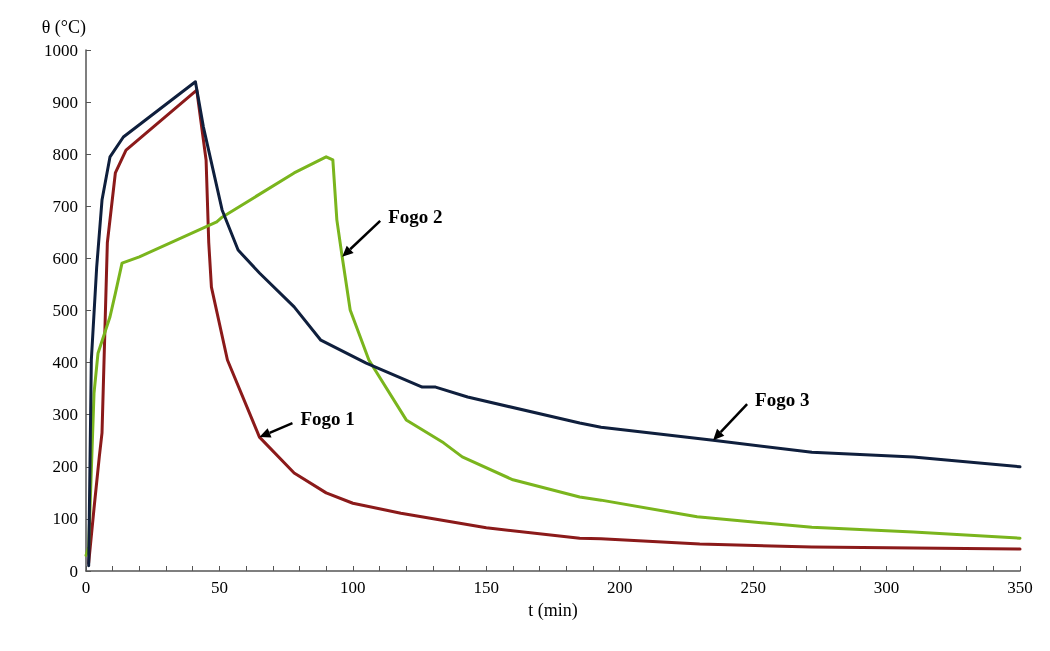 The width and height of the screenshot is (1050, 651). Describe the element at coordinates (65, 206) in the screenshot. I see `y-tick-label: 700` at that location.